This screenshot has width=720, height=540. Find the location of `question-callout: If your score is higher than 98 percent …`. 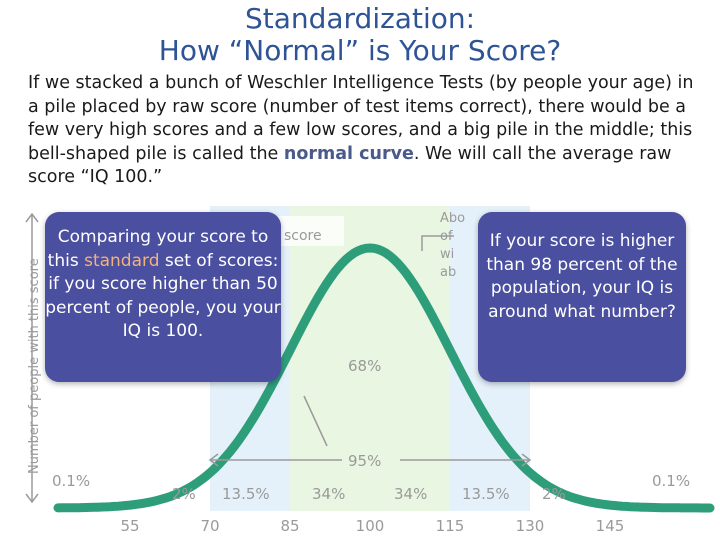

question-callout: If your score is higher than 98 percent … is located at coordinates (582, 297).